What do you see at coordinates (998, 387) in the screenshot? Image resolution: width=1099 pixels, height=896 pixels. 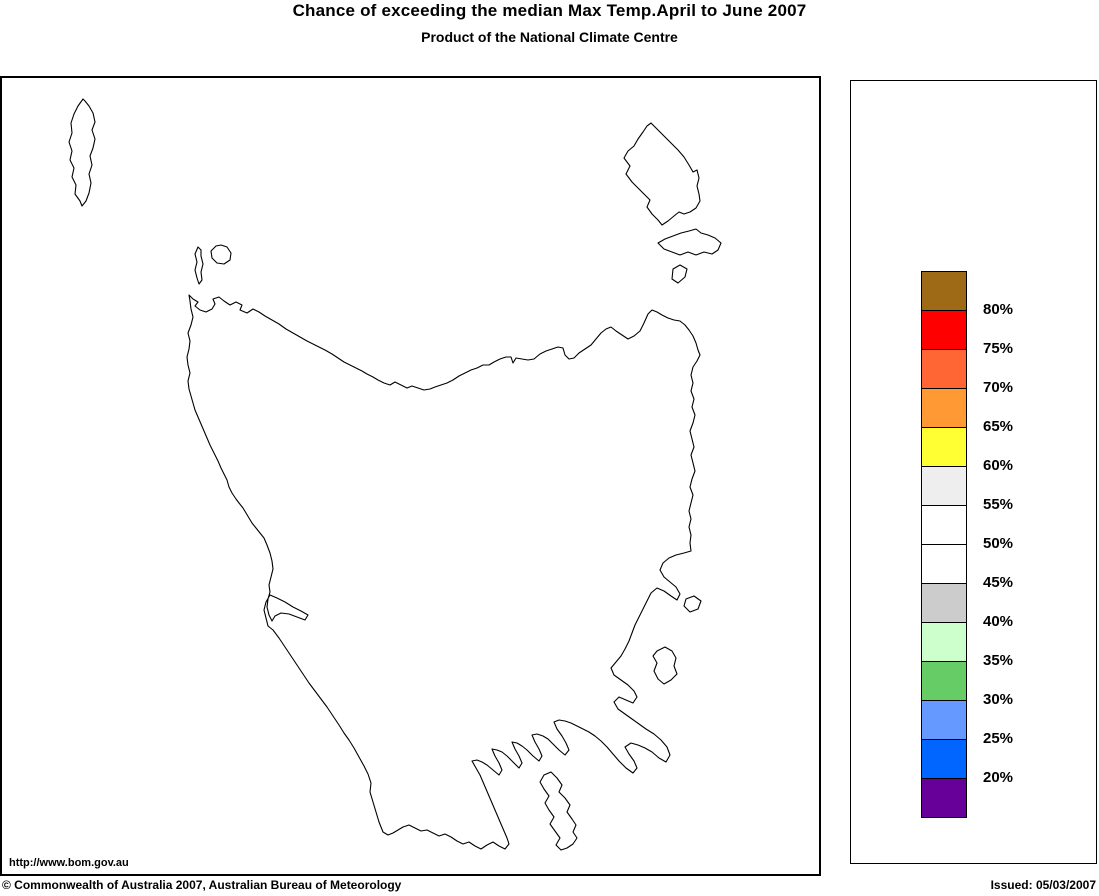 I see `legend-label: 70%` at bounding box center [998, 387].